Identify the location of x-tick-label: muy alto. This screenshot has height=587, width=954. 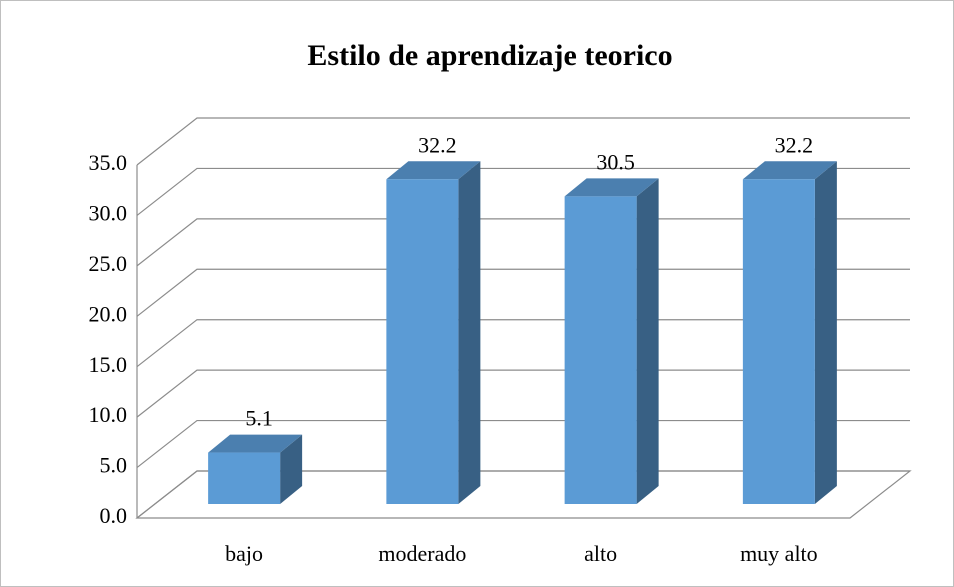
(779, 553).